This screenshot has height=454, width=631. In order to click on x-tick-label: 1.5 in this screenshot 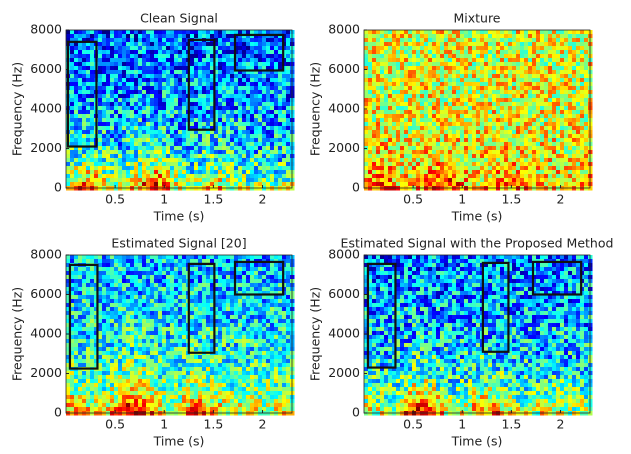, I will do `click(511, 199)`.